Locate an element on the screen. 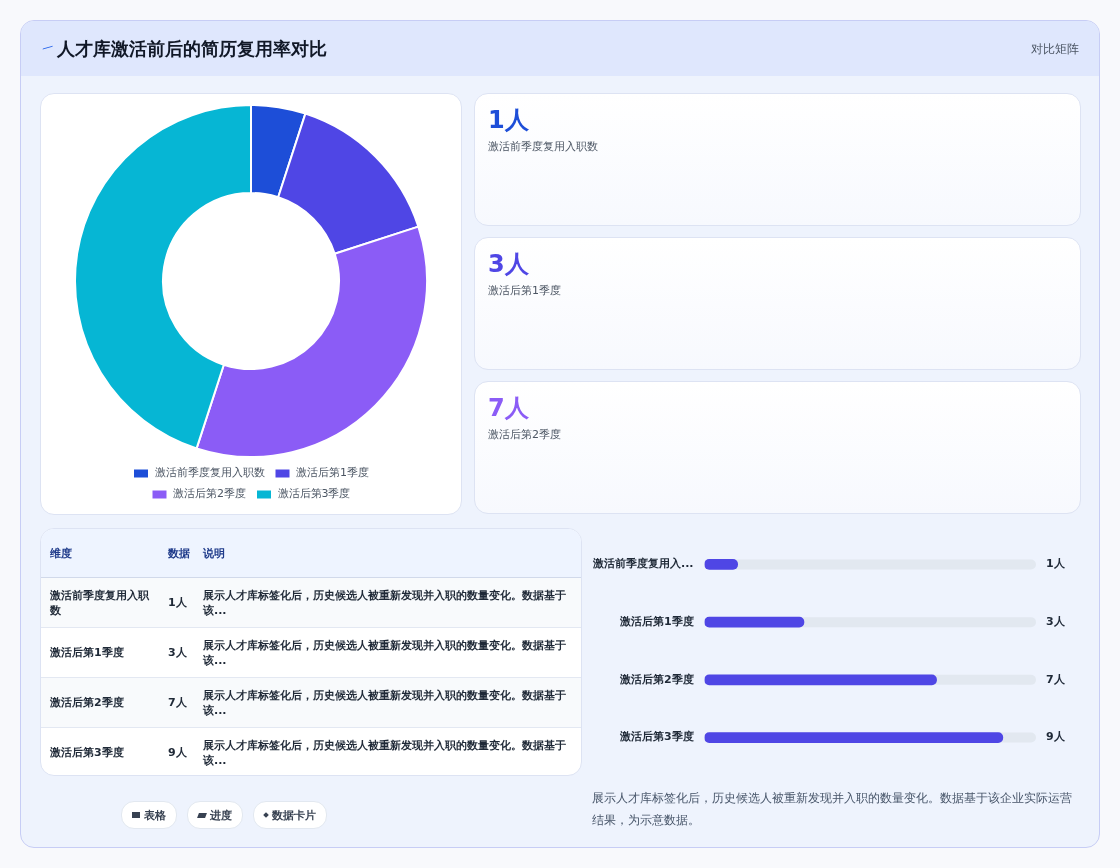 The height and width of the screenshot is (868, 1120). text: 展示人才库标签化后，历史候选人被重新发现并入职的数量变化。数据基于该企业实际运营结果，为示意数据。 is located at coordinates (832, 809).